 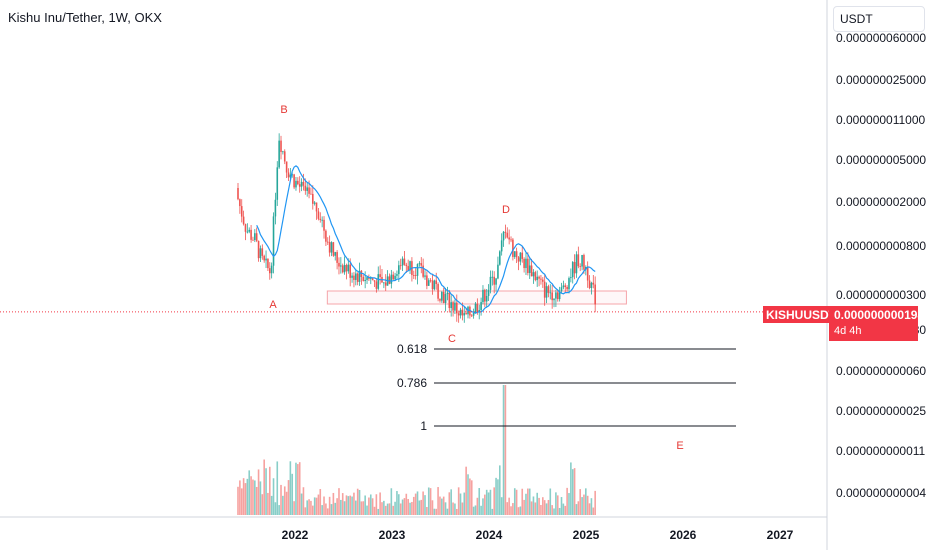 I want to click on y-tick-label: 0.000000000011, so click(x=881, y=451).